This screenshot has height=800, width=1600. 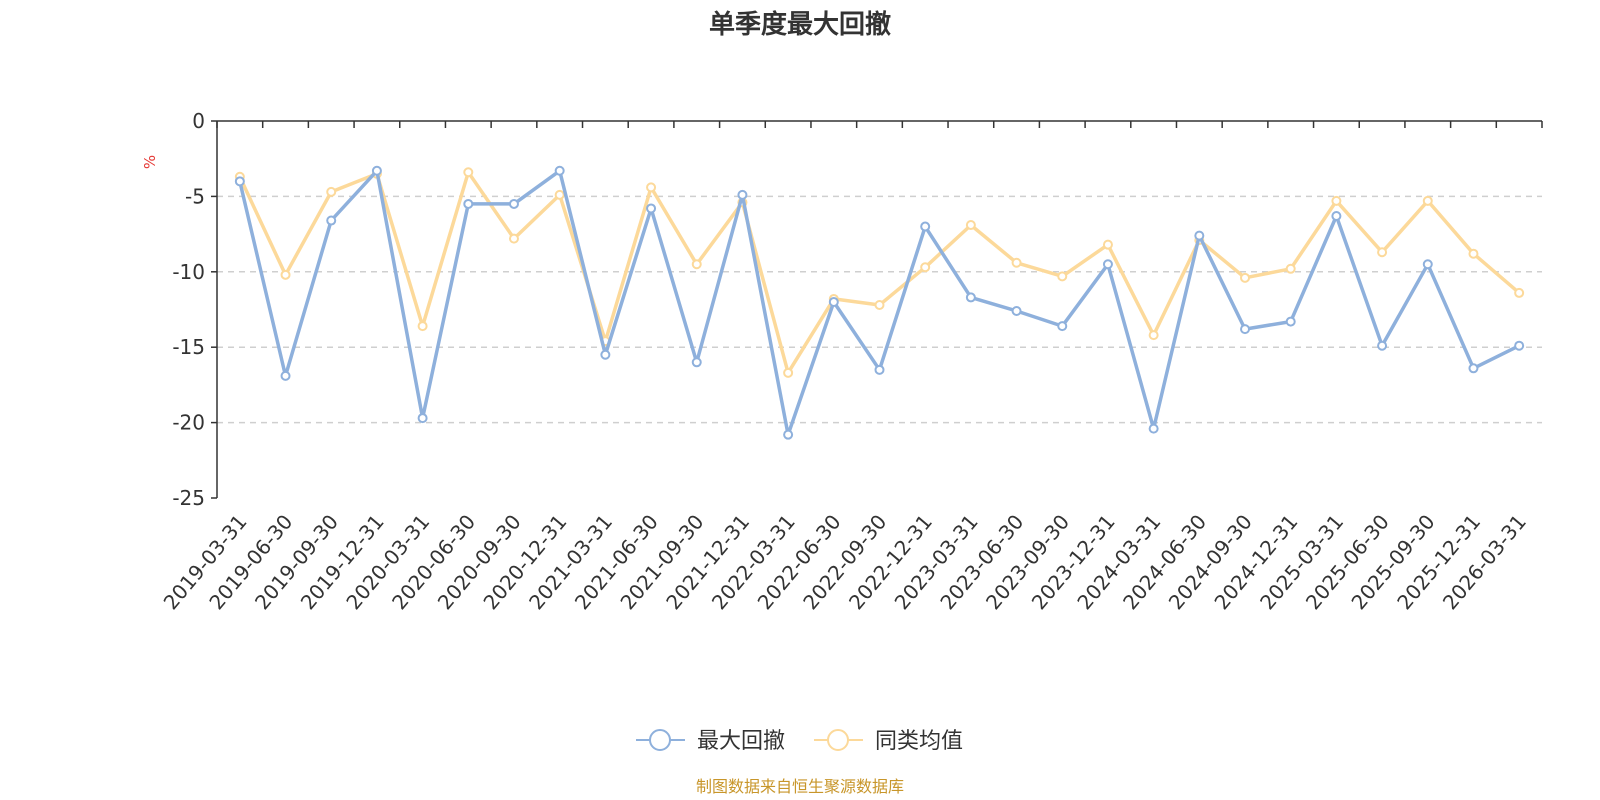 I want to click on y-tick-label: -5, so click(x=195, y=196).